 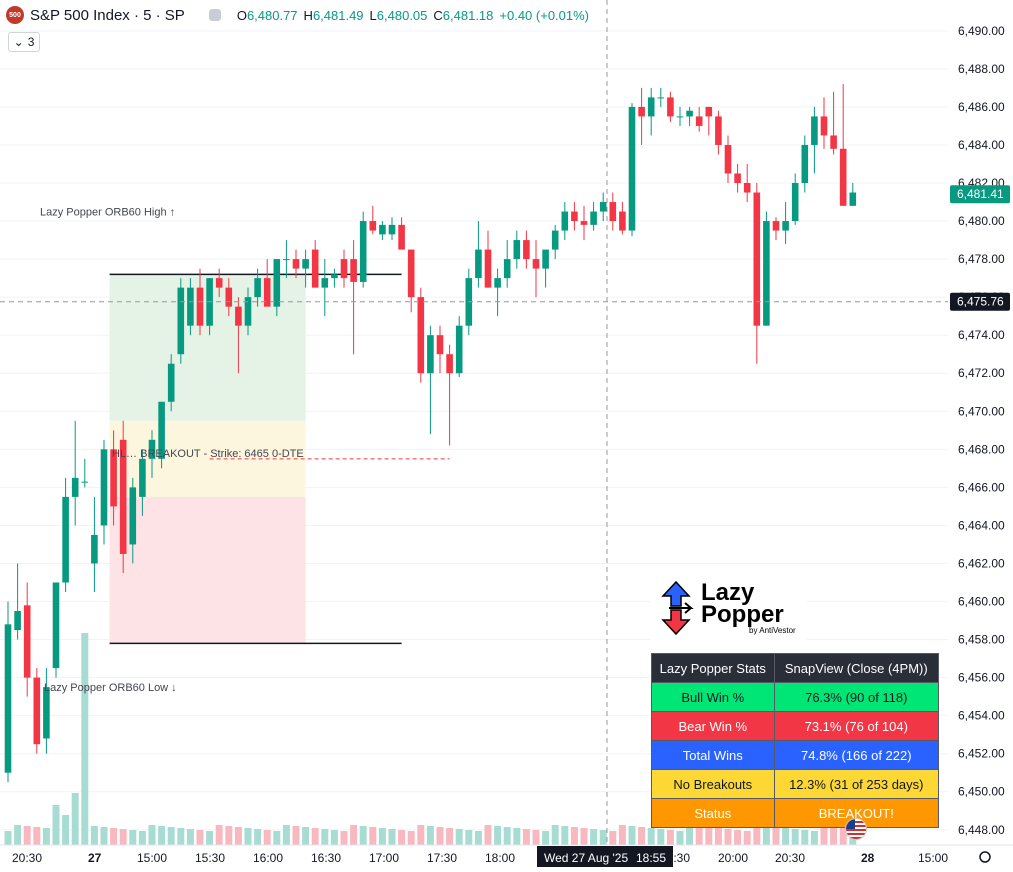 What do you see at coordinates (402, 15) in the screenshot?
I see `low-value: 6,480.05` at bounding box center [402, 15].